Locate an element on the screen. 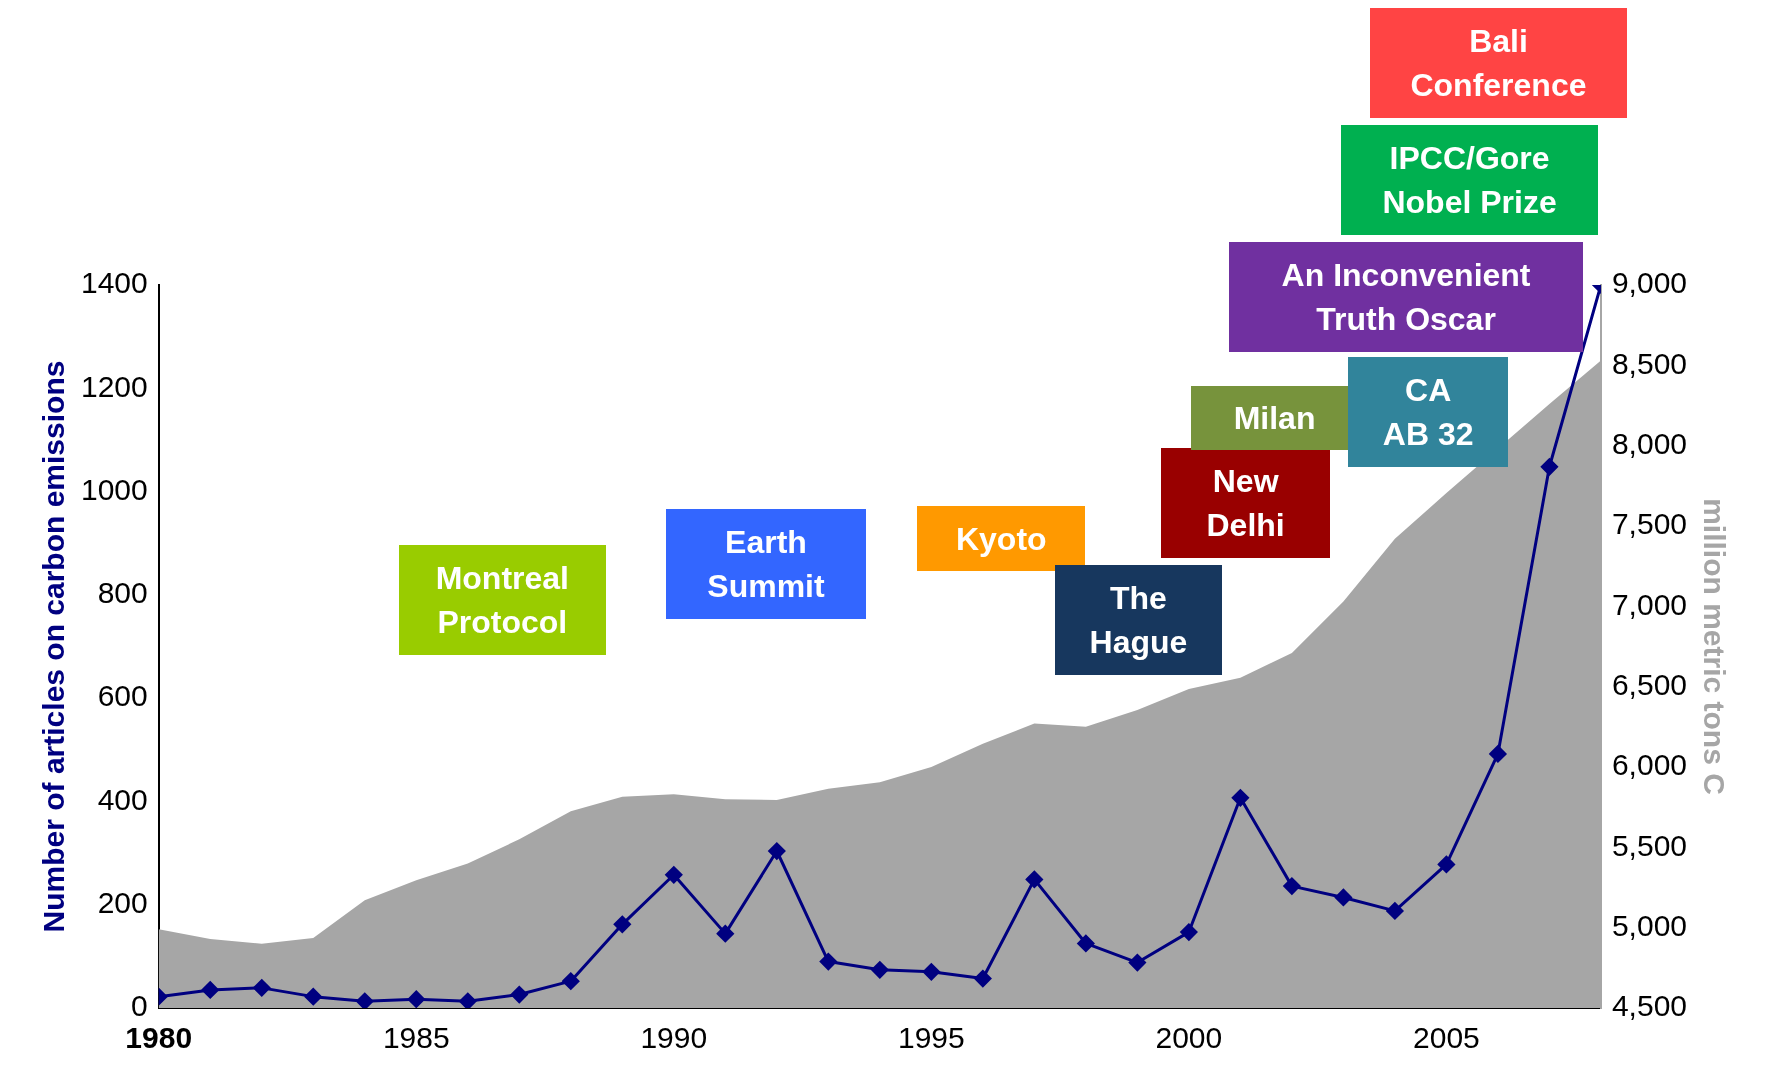 The image size is (1778, 1082). annotation: The Hague is located at coordinates (1138, 620).